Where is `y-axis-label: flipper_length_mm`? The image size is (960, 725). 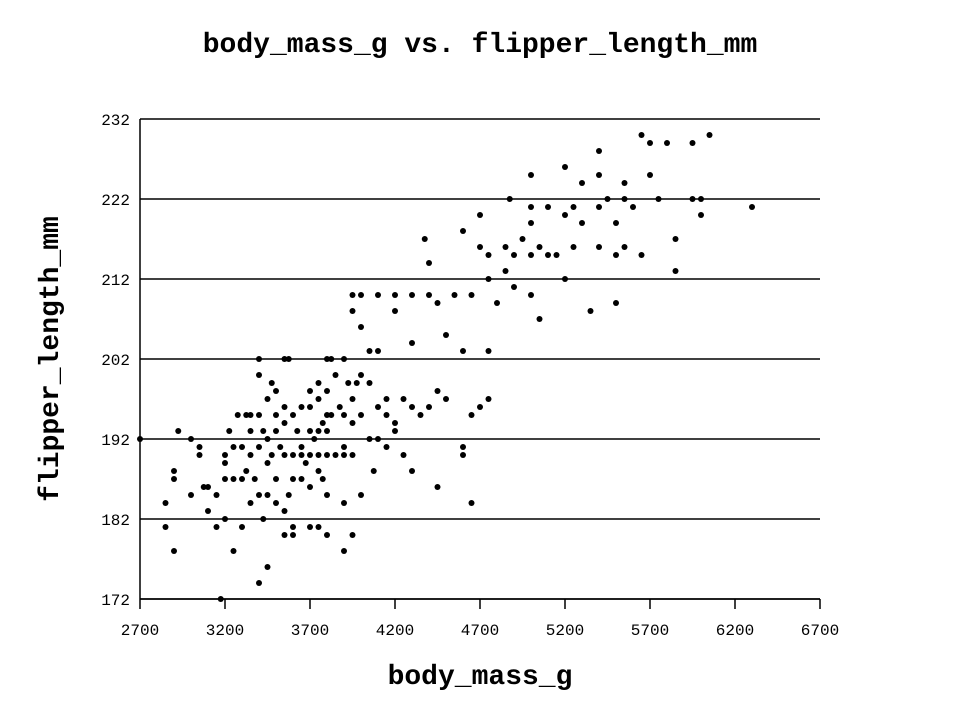
y-axis-label: flipper_length_mm is located at coordinates (51, 359).